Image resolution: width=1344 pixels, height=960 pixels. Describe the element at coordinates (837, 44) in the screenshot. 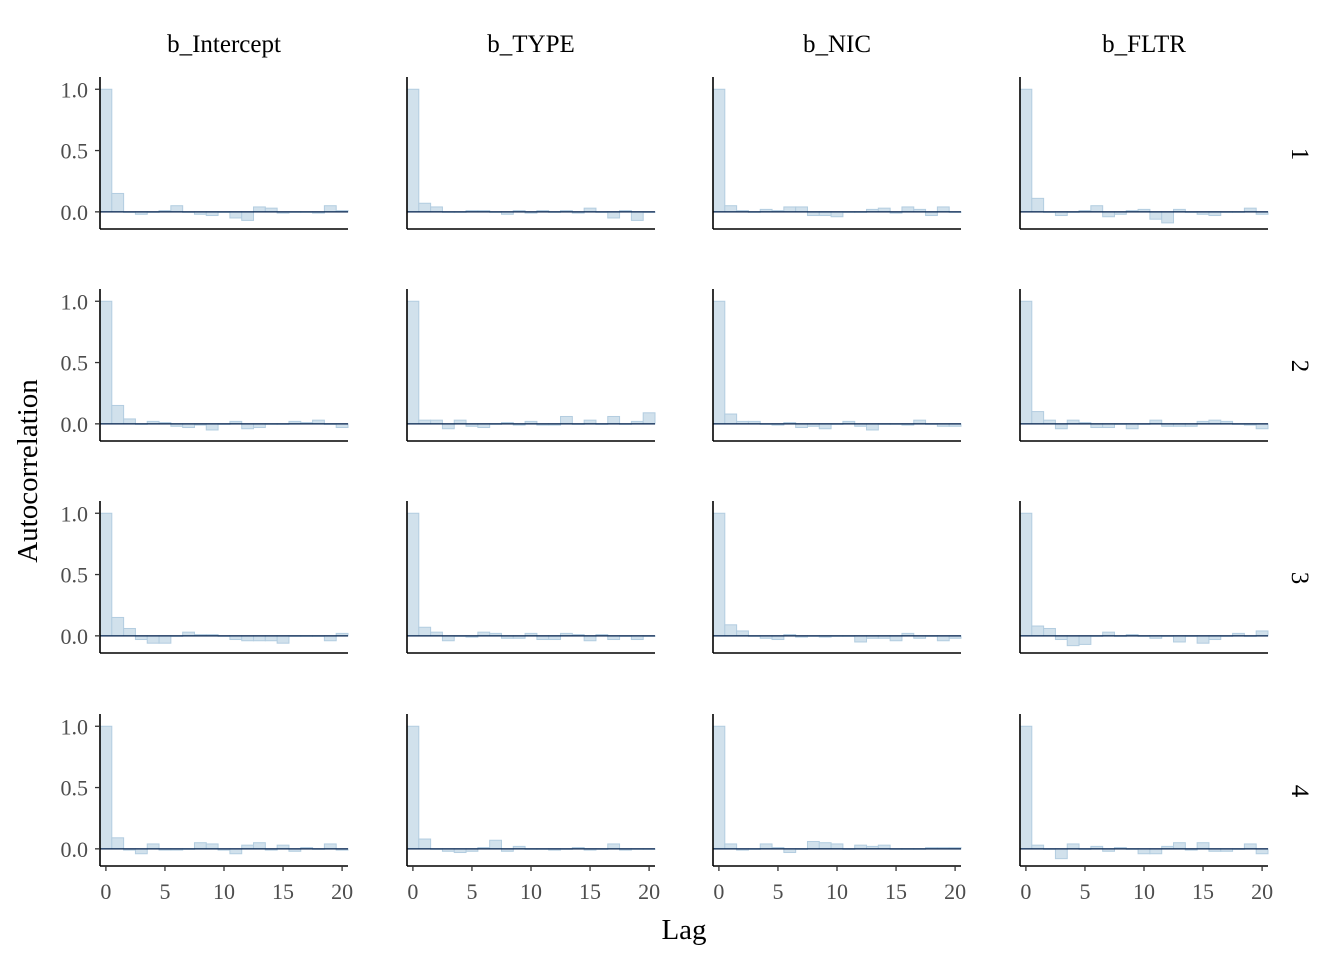

I see `strip-label-parameter: b_NIC` at that location.